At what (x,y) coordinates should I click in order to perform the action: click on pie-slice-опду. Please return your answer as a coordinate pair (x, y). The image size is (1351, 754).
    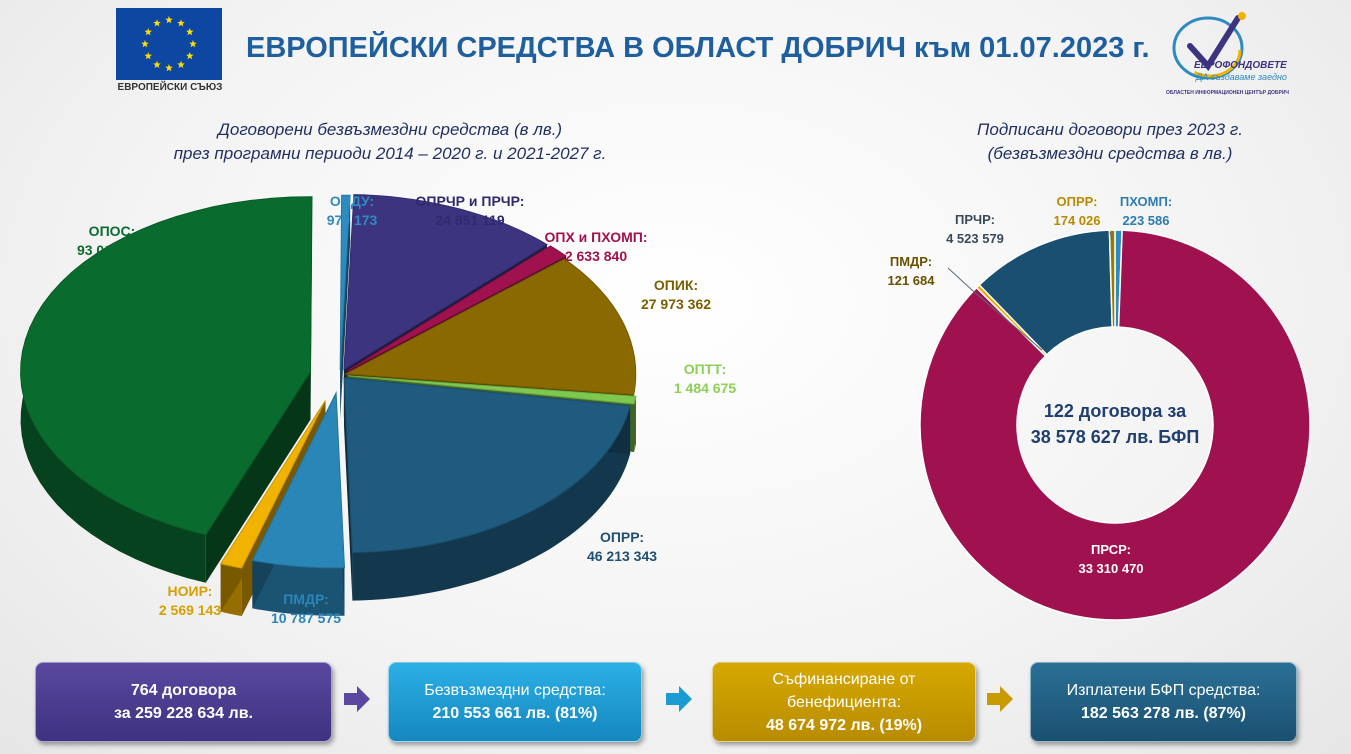
    Looking at the image, I should click on (345, 306).